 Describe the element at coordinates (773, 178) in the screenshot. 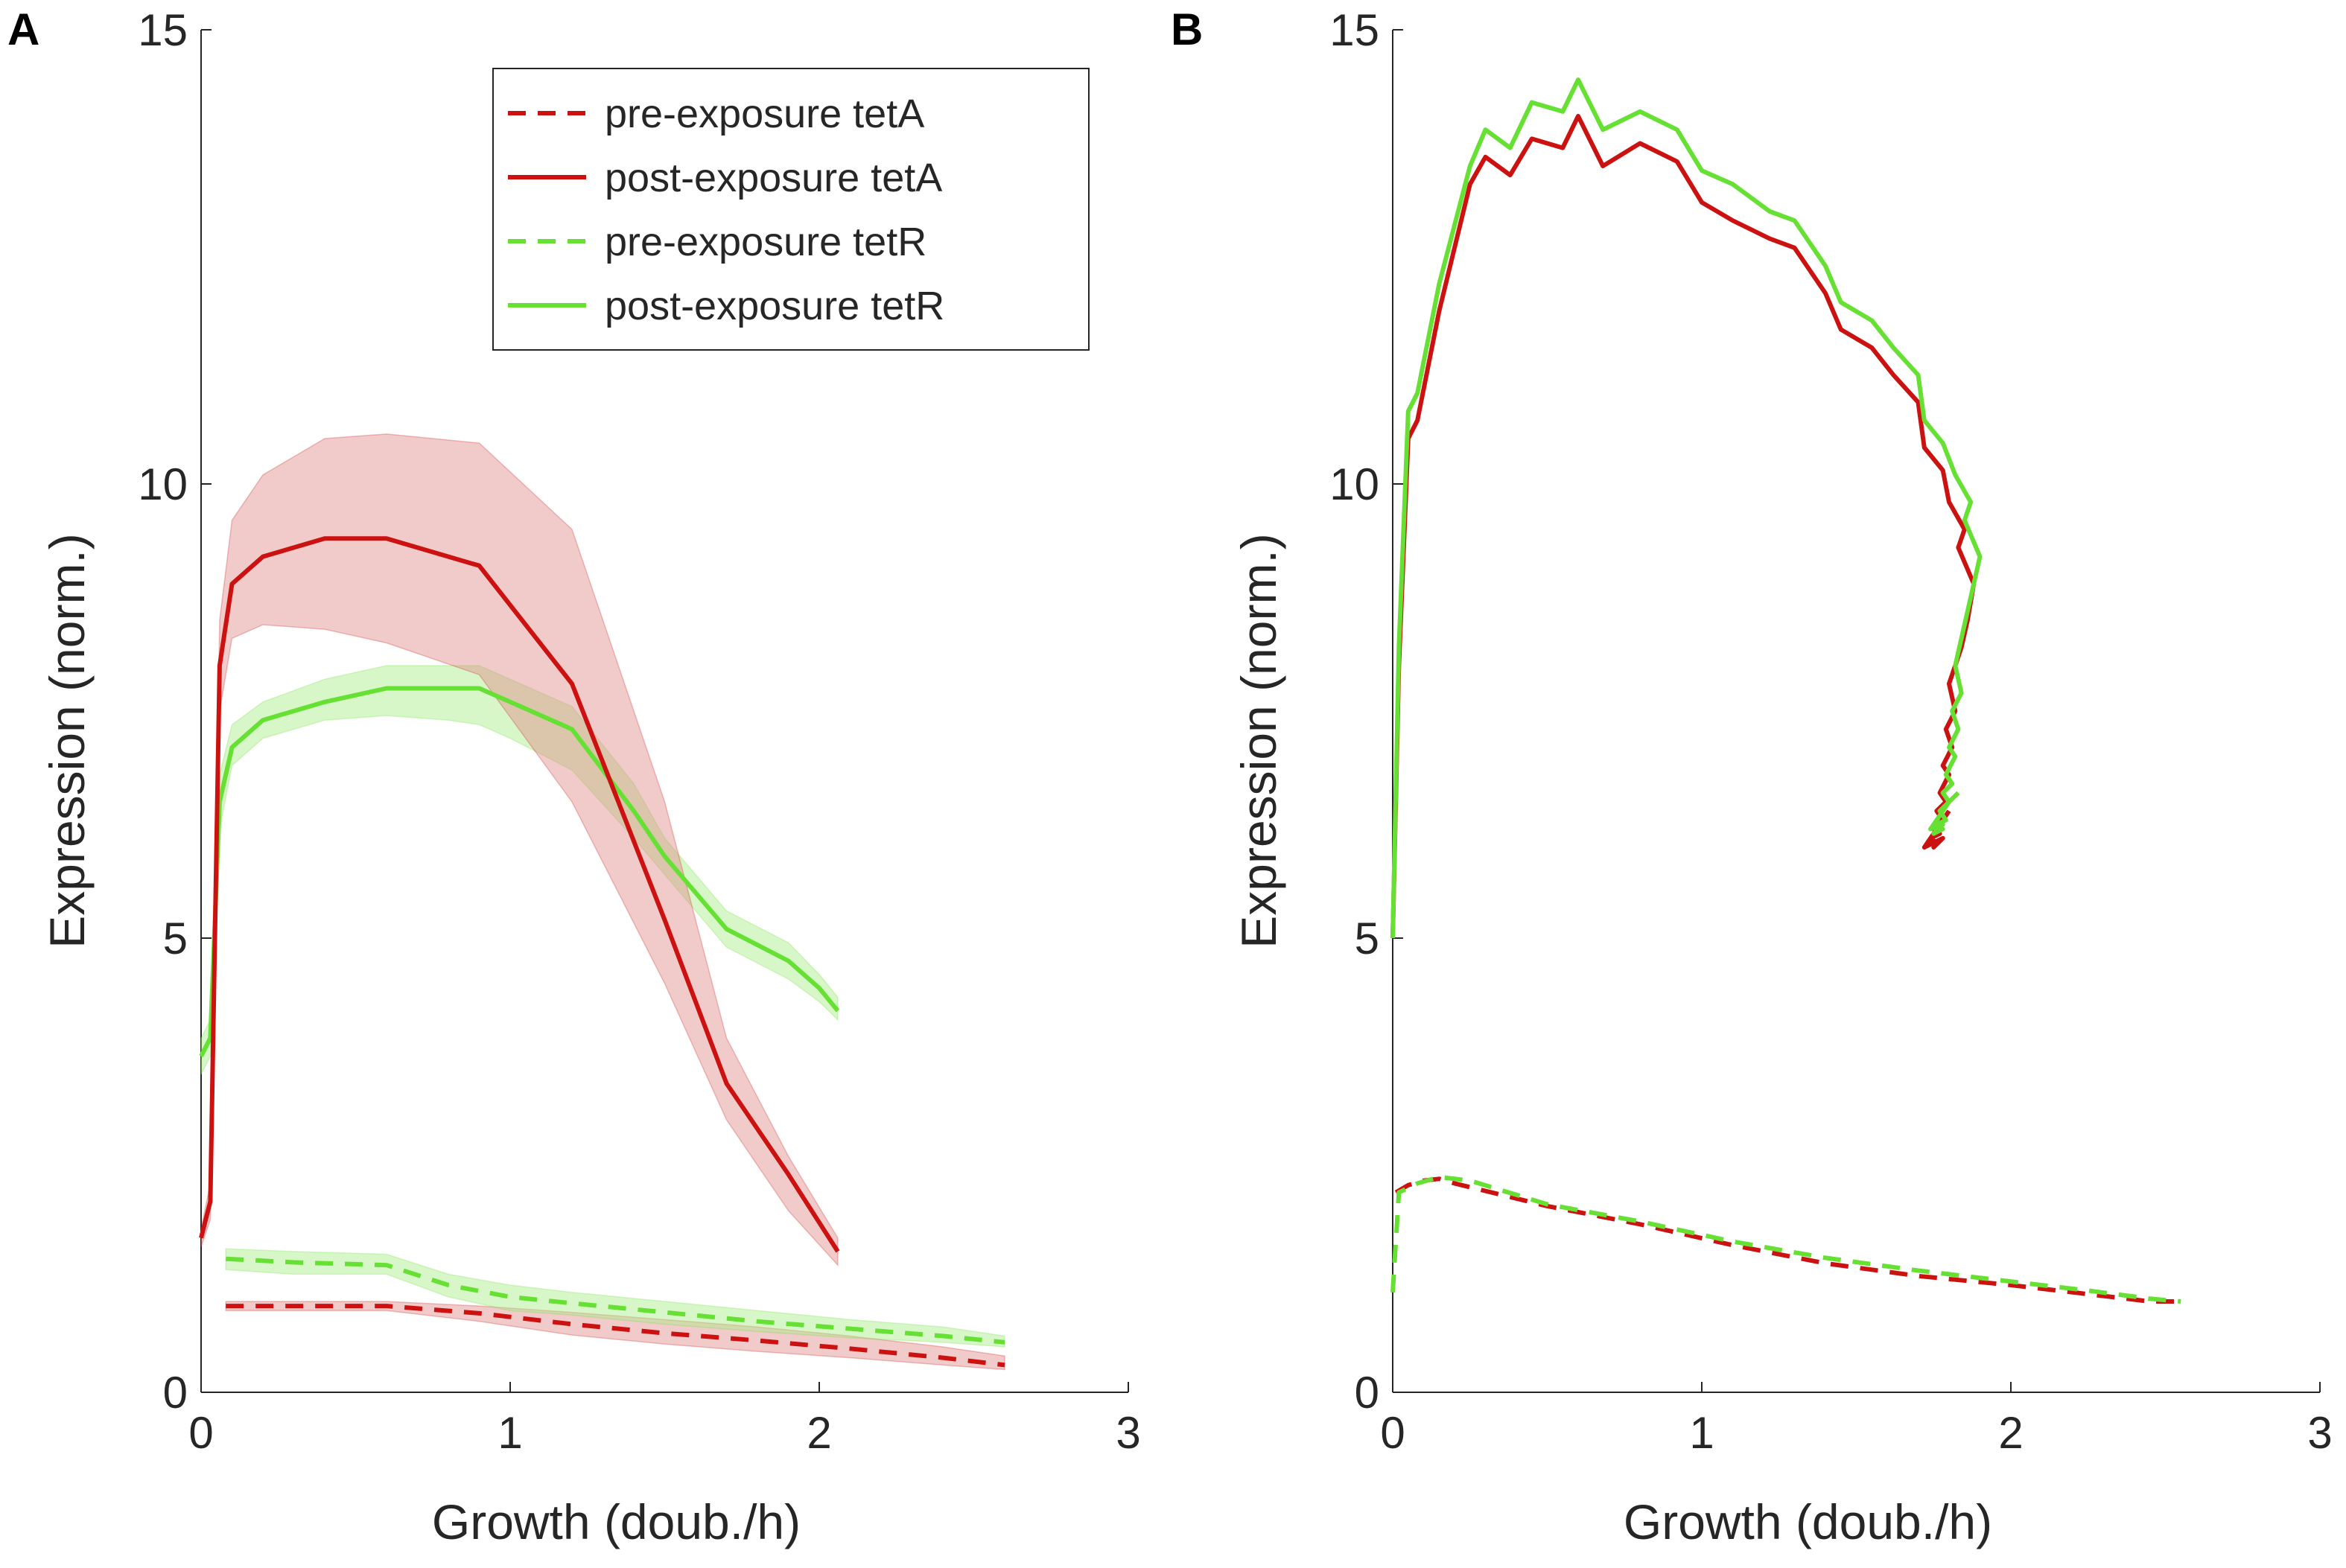

I see `legend-label: post-exposure tetA` at that location.